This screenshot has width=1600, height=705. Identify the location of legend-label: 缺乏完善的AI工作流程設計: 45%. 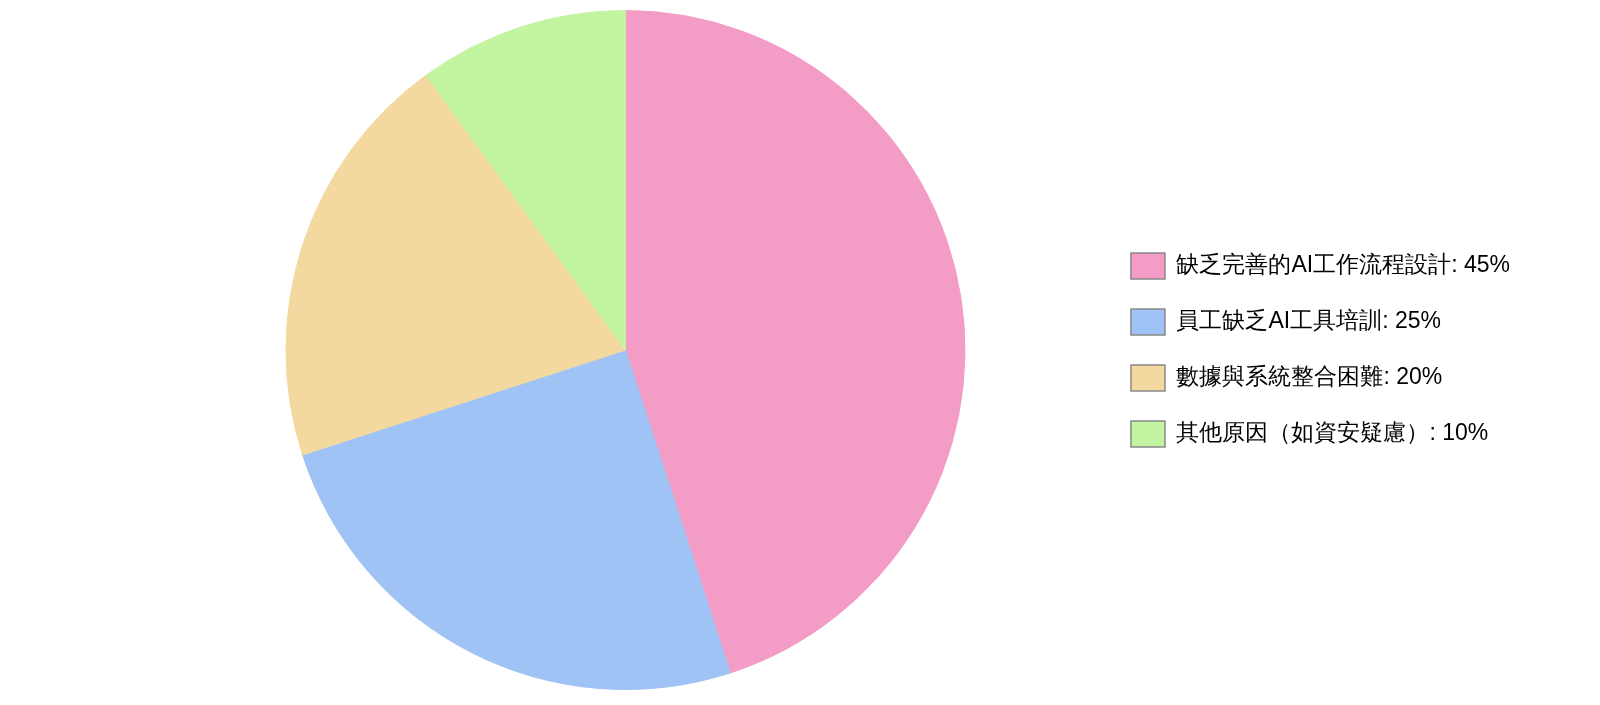
(1343, 264).